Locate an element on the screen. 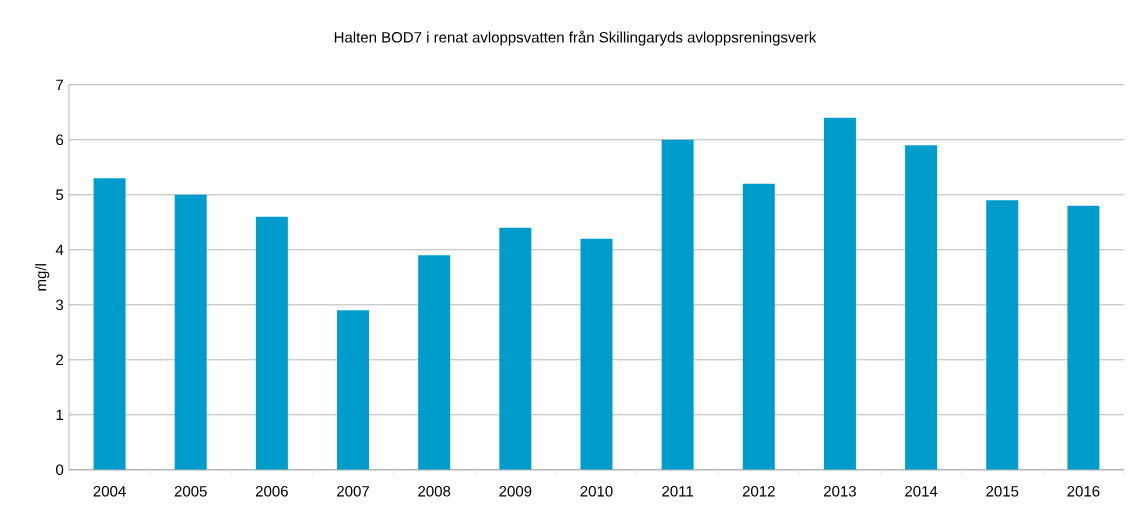 The image size is (1146, 505). x-tick-label: 2013 is located at coordinates (840, 491).